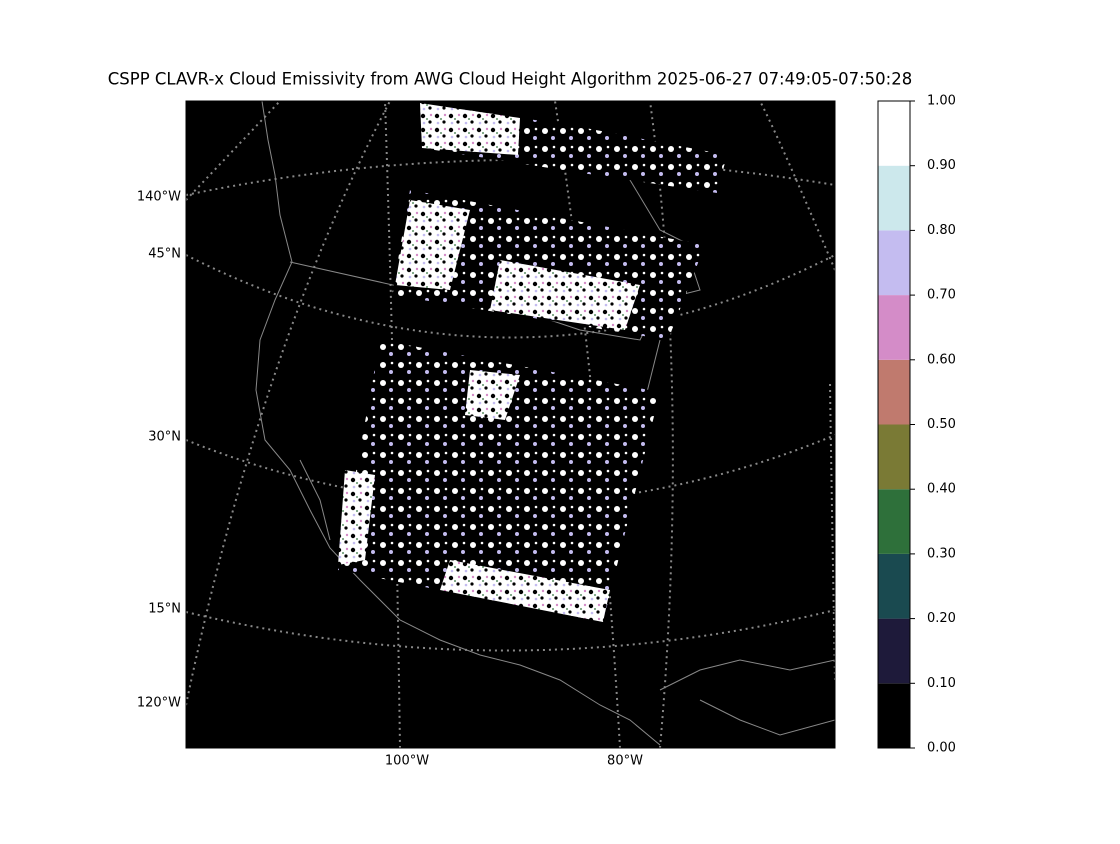 The height and width of the screenshot is (844, 1120). I want to click on colorbar-tick-label: 1.00, so click(941, 101).